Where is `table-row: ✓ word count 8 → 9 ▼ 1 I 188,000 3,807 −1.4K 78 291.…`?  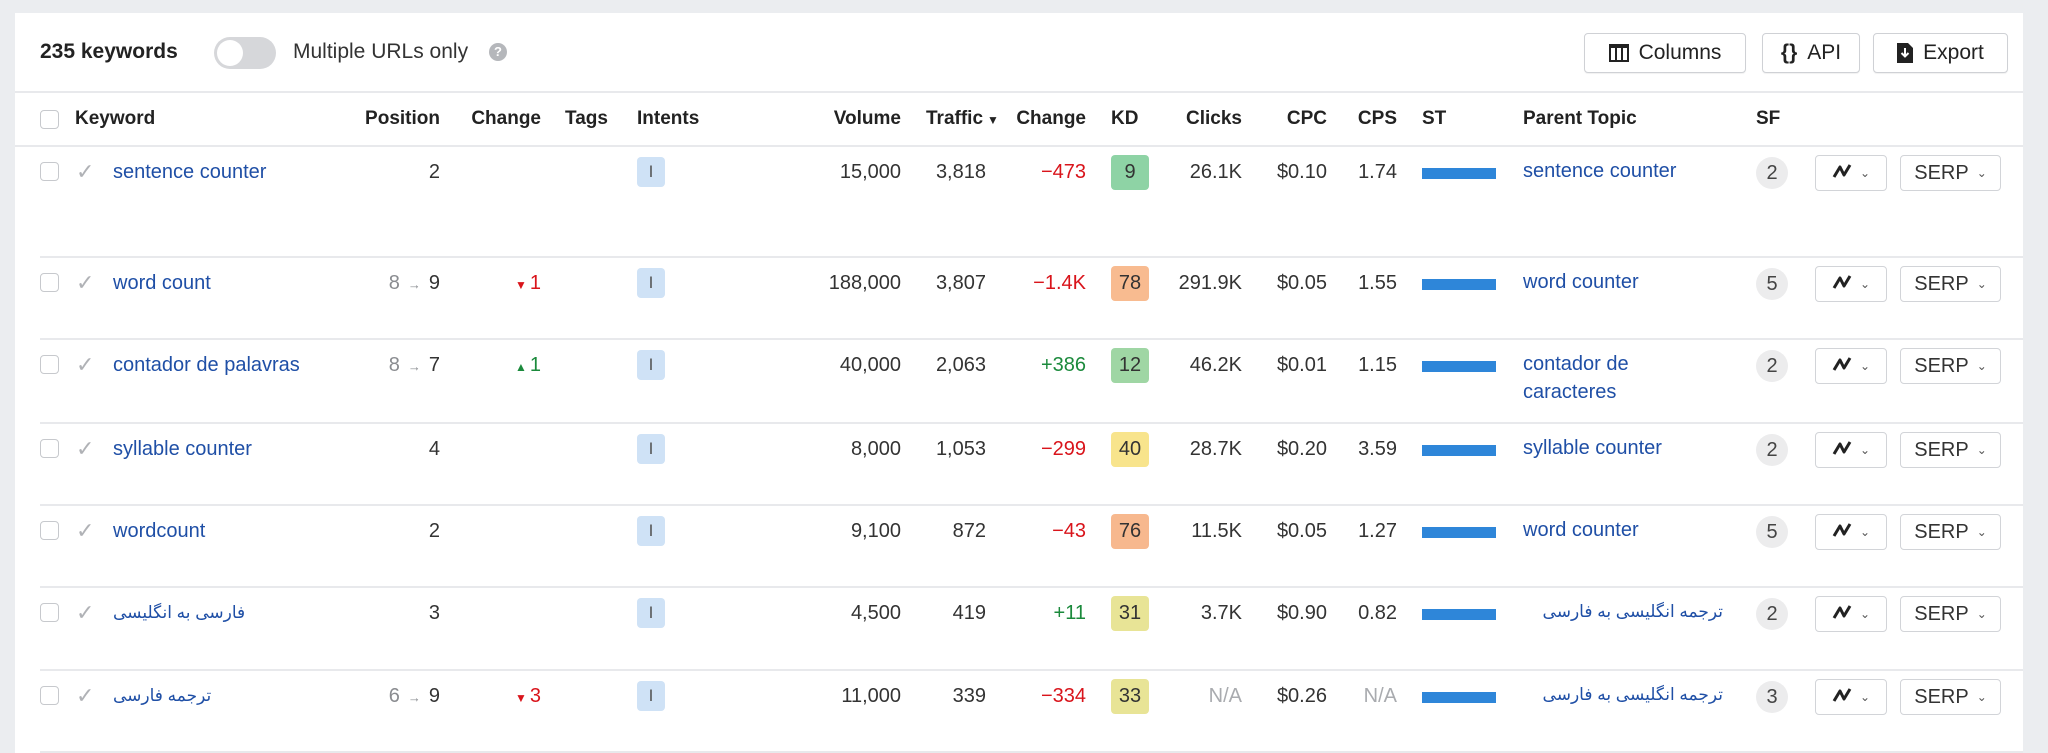
table-row: ✓ word count 8 → 9 ▼ 1 I 188,000 3,807 −1.4K 78 291.… is located at coordinates (1031, 298).